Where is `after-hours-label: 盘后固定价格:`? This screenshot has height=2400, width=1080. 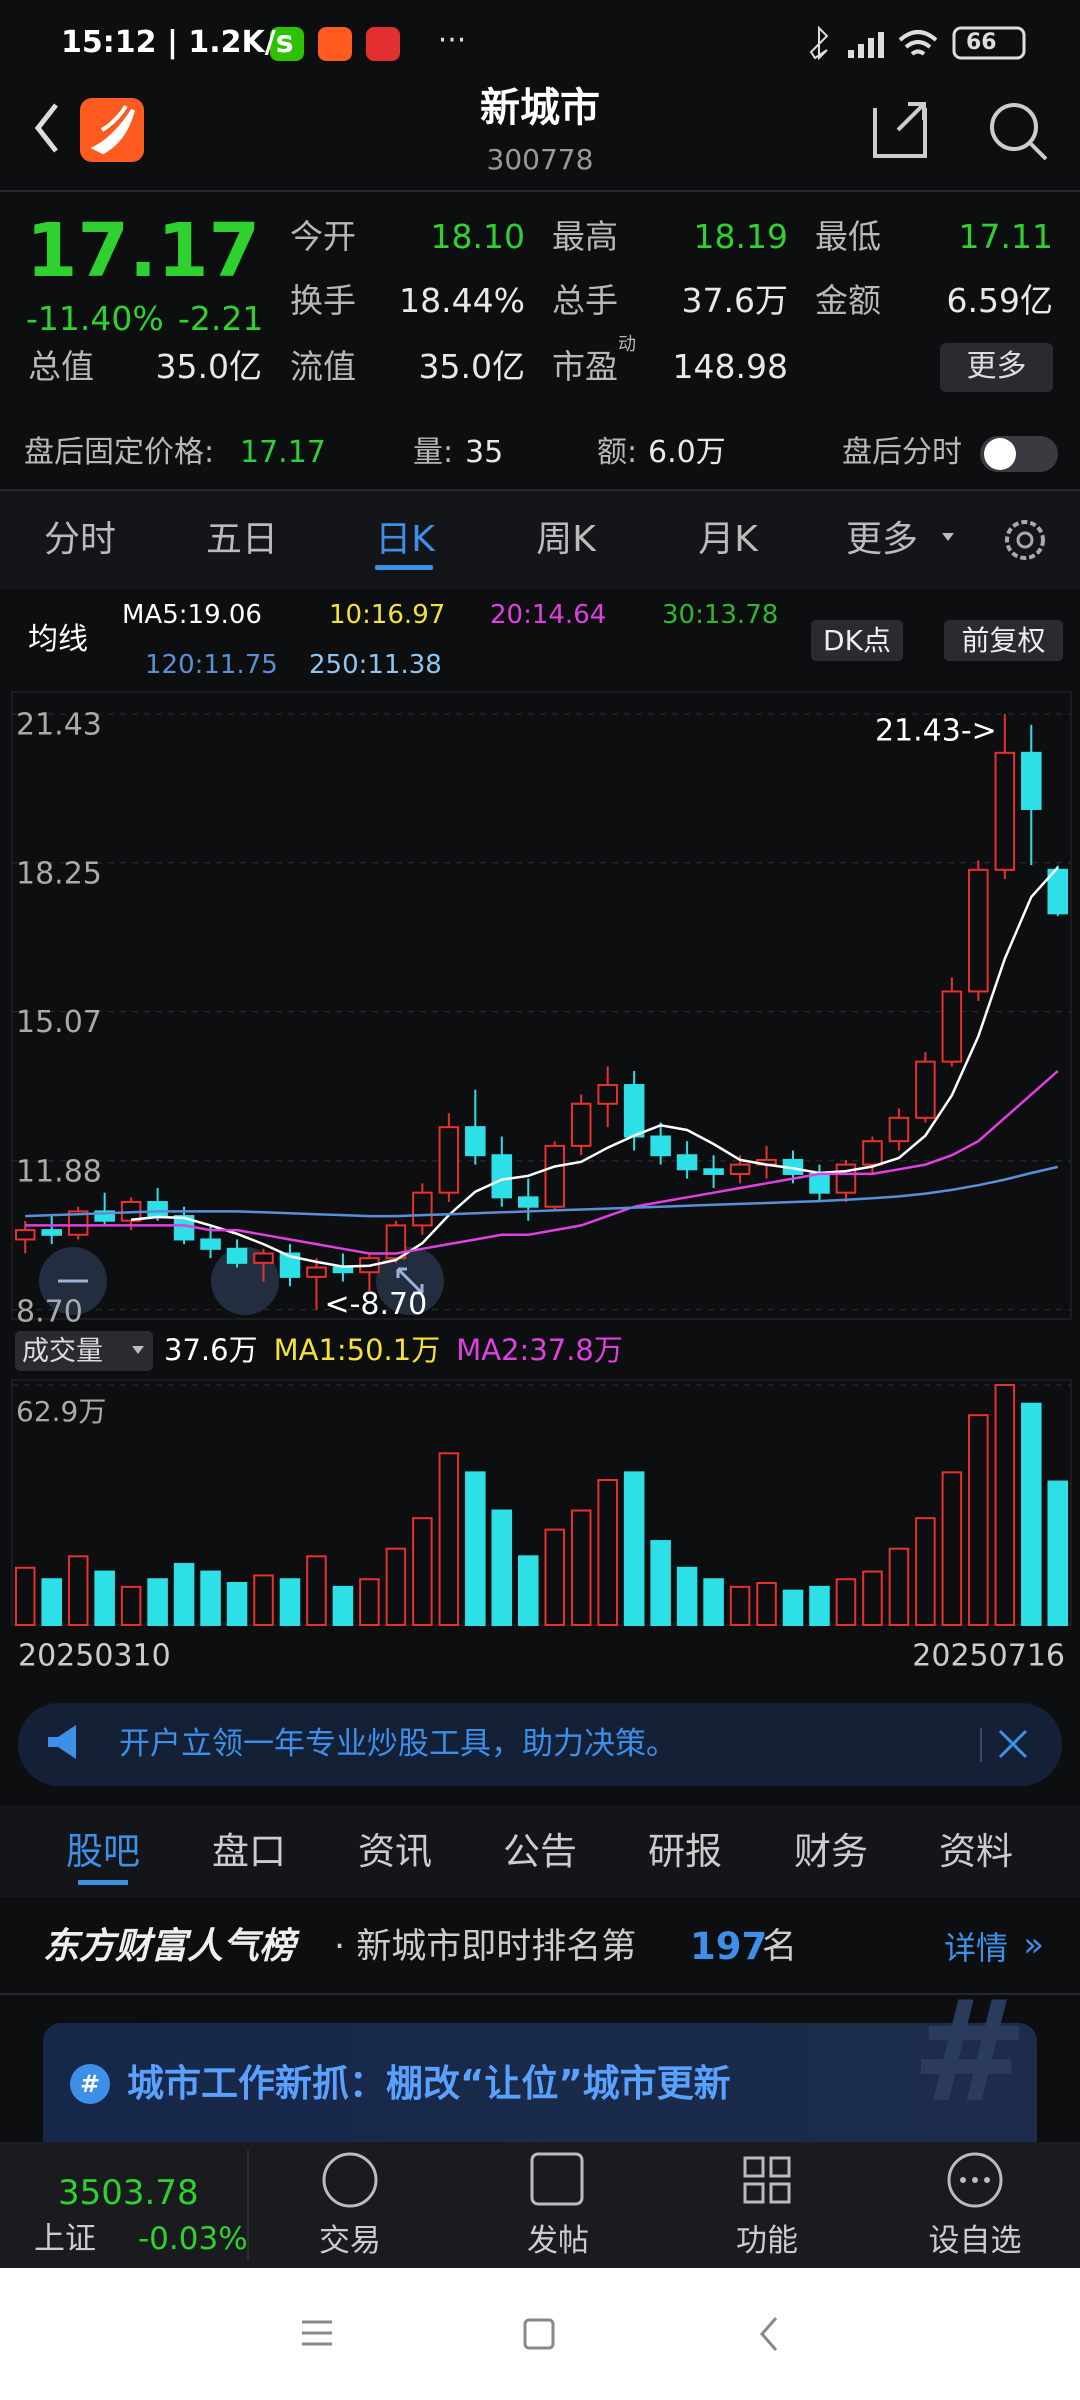
after-hours-label: 盘后固定价格: is located at coordinates (119, 452).